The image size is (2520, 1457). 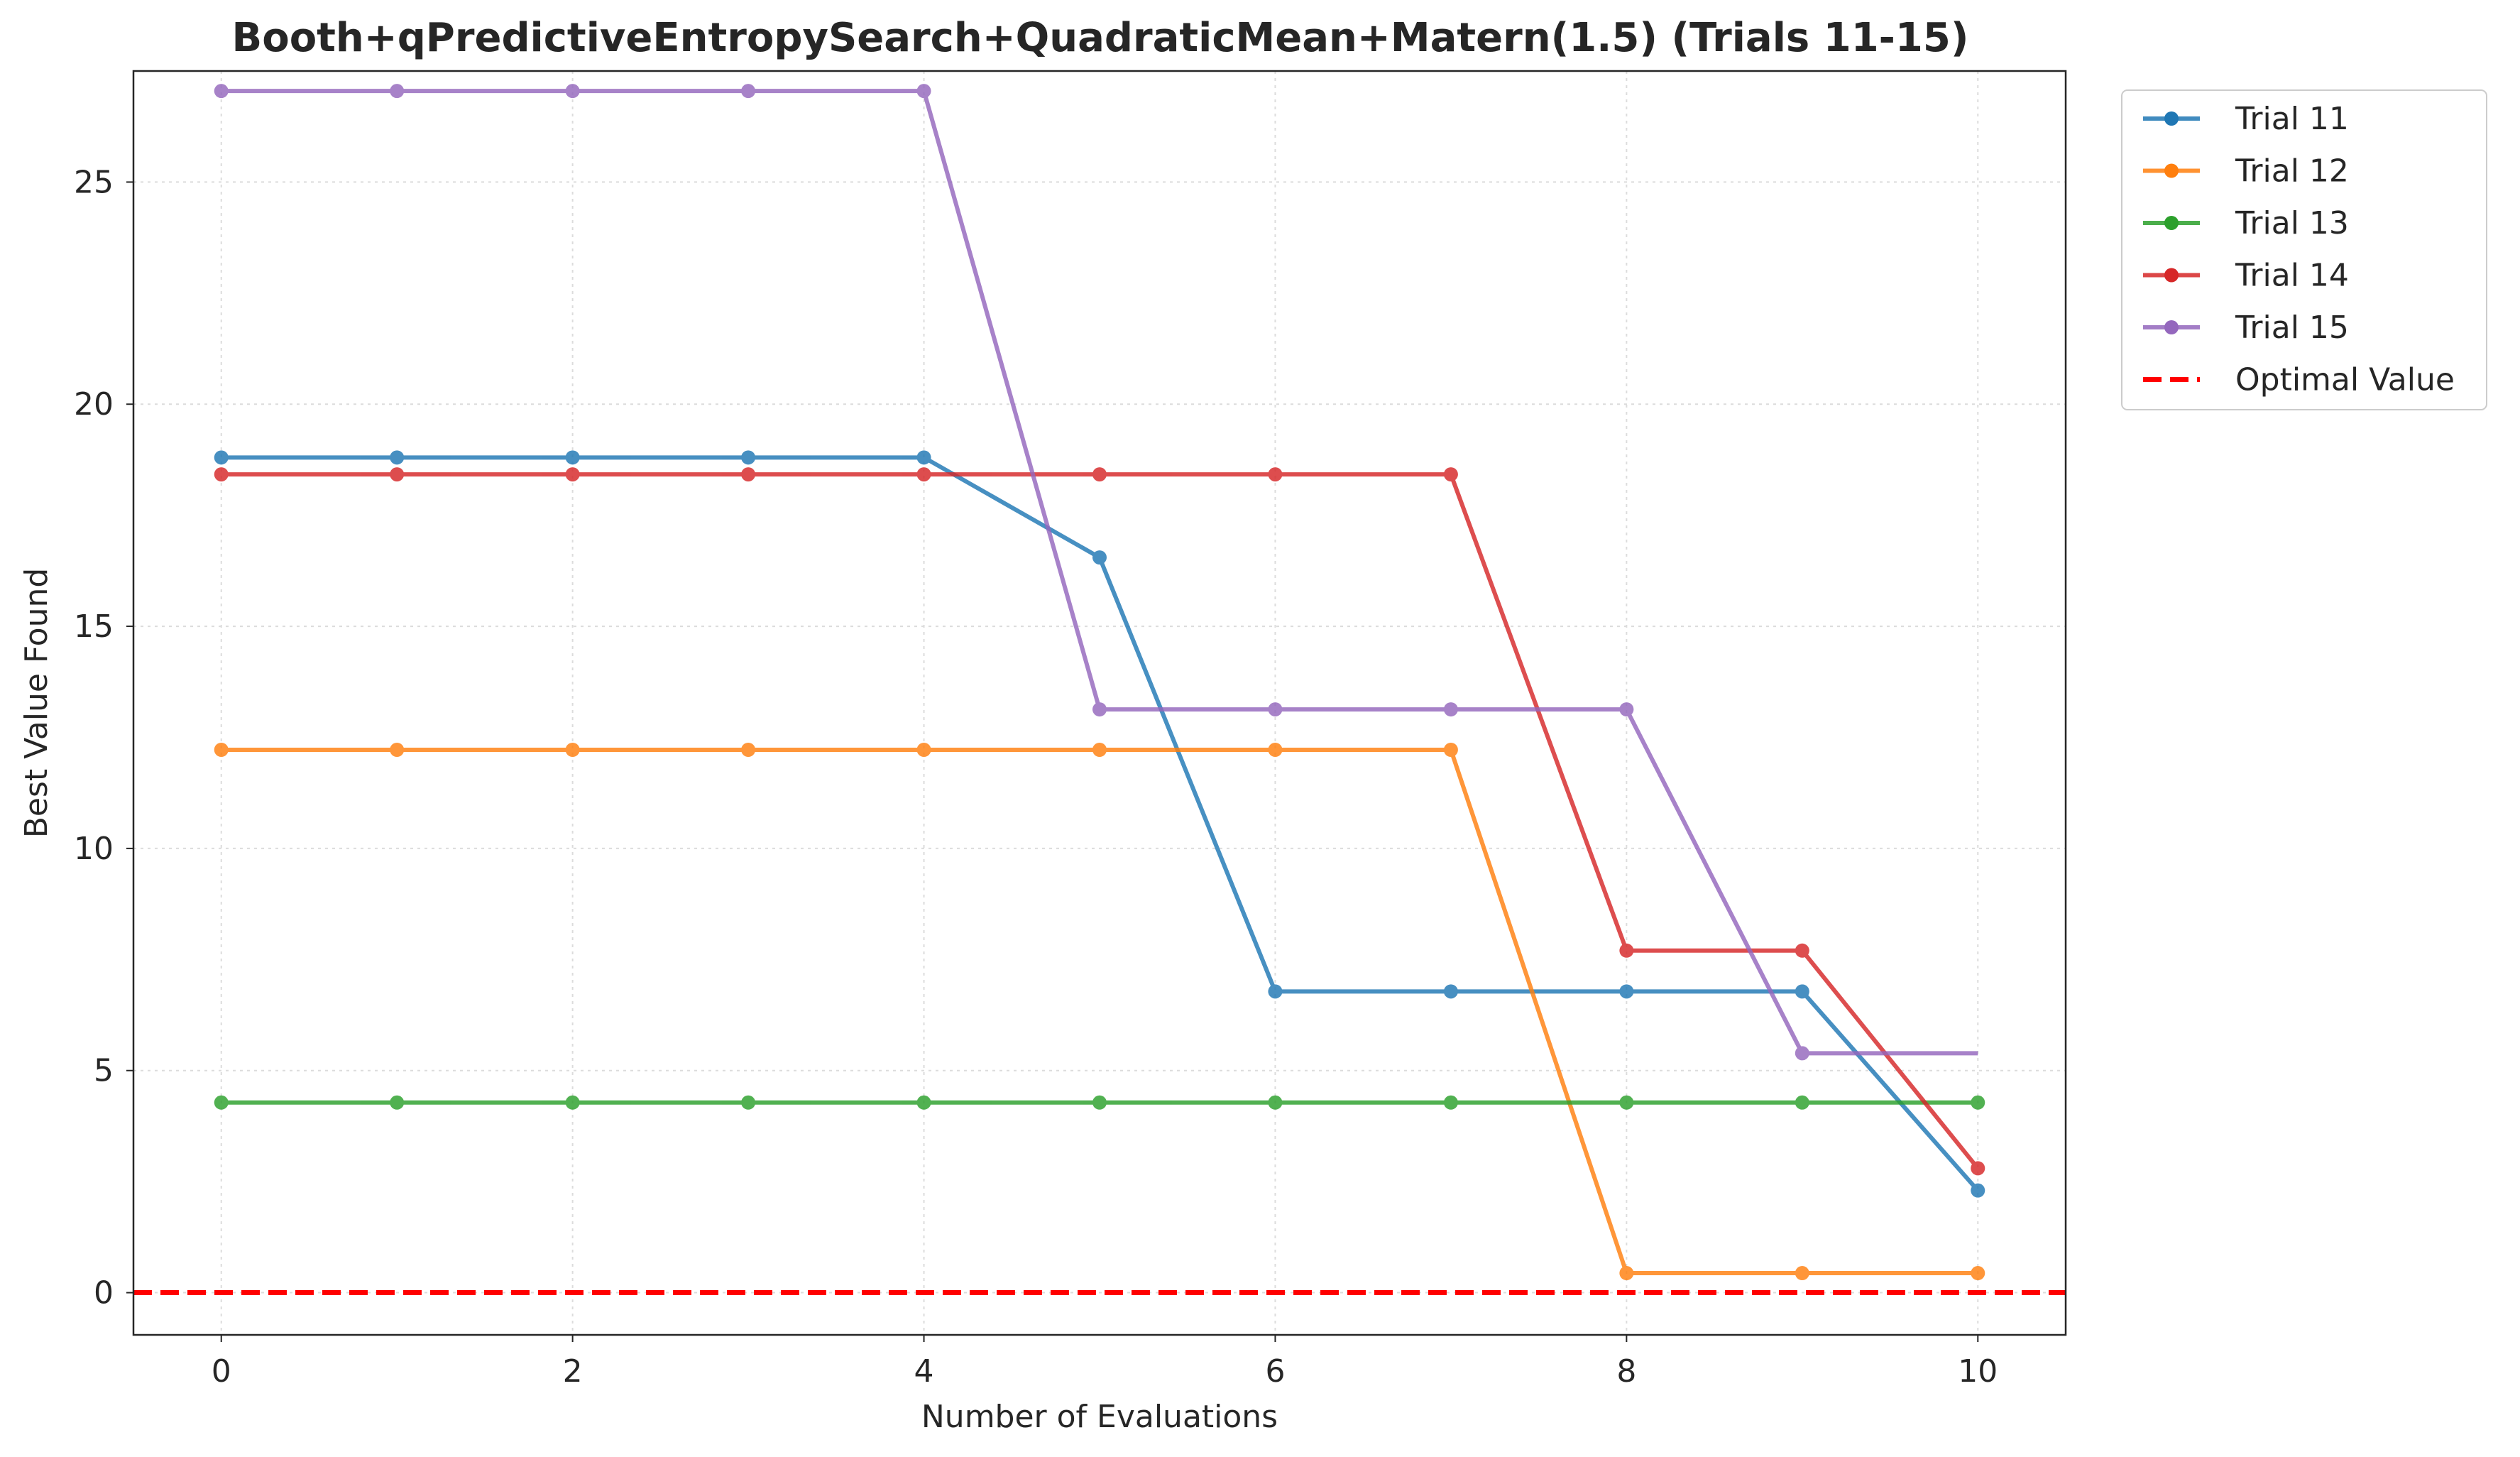 What do you see at coordinates (94, 849) in the screenshot?
I see `y-tick-label: 10` at bounding box center [94, 849].